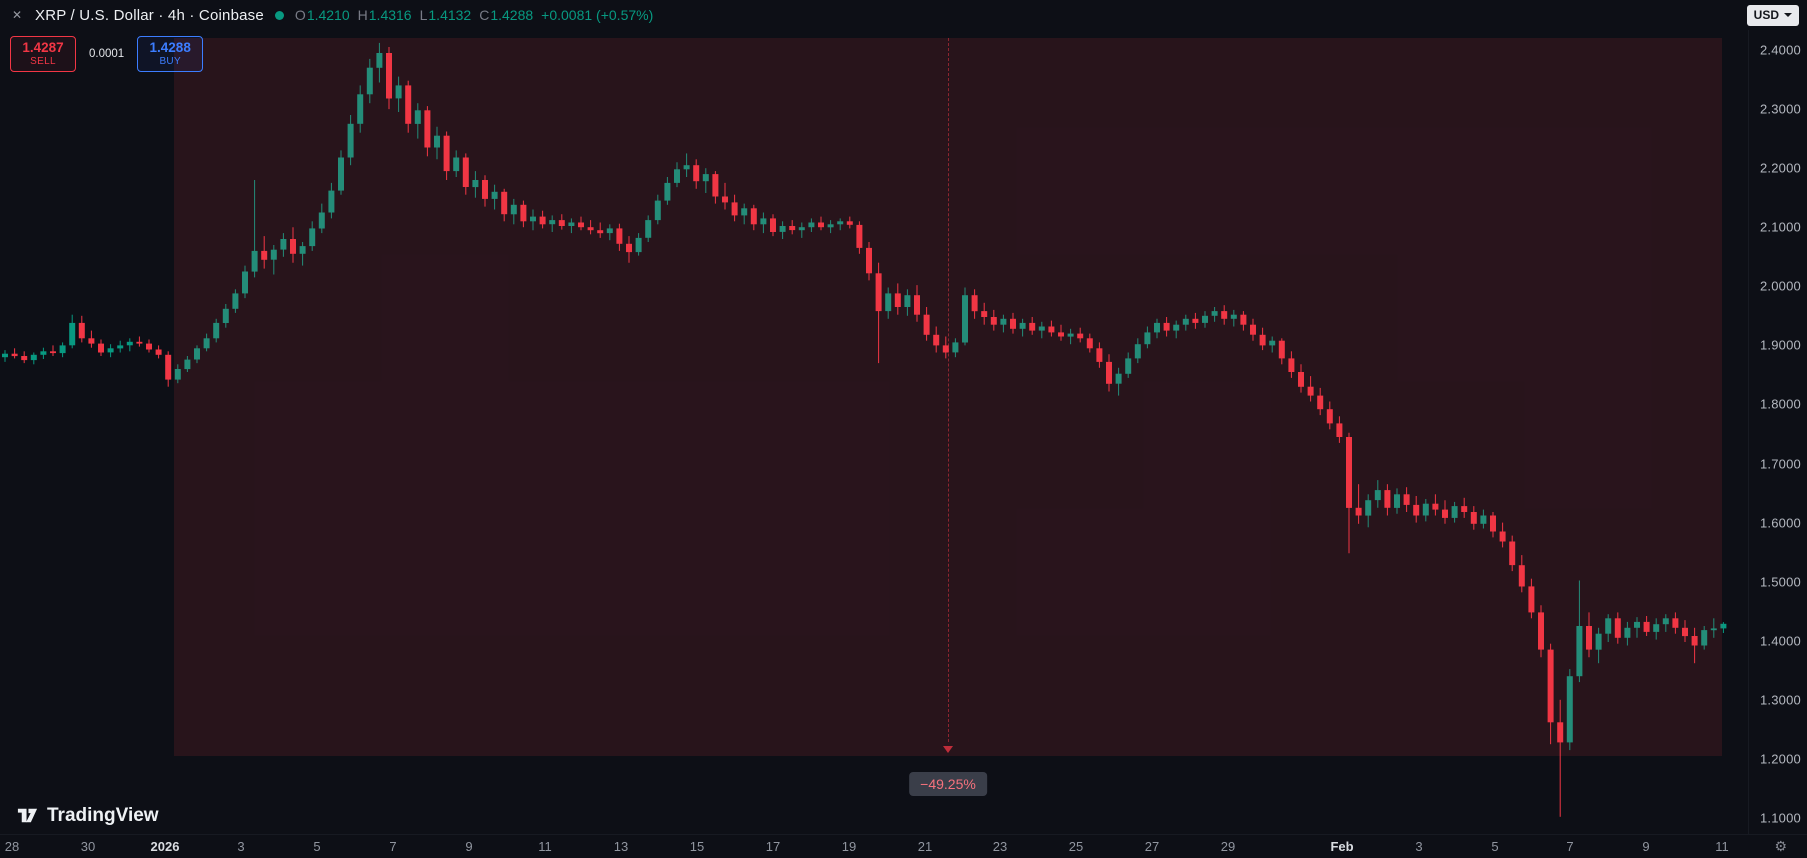 This screenshot has width=1807, height=858. Describe the element at coordinates (170, 47) in the screenshot. I see `buy-price: 1.4288` at that location.